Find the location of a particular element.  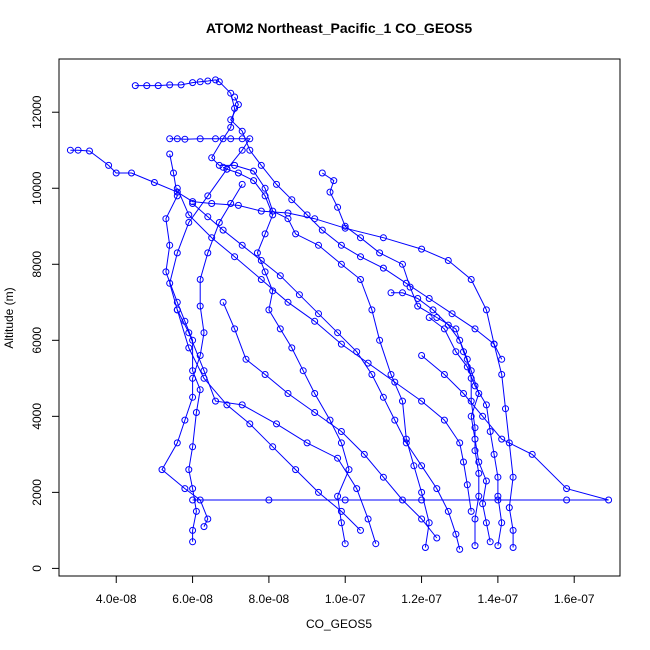

y-tick-label: 12000 is located at coordinates (37, 112).